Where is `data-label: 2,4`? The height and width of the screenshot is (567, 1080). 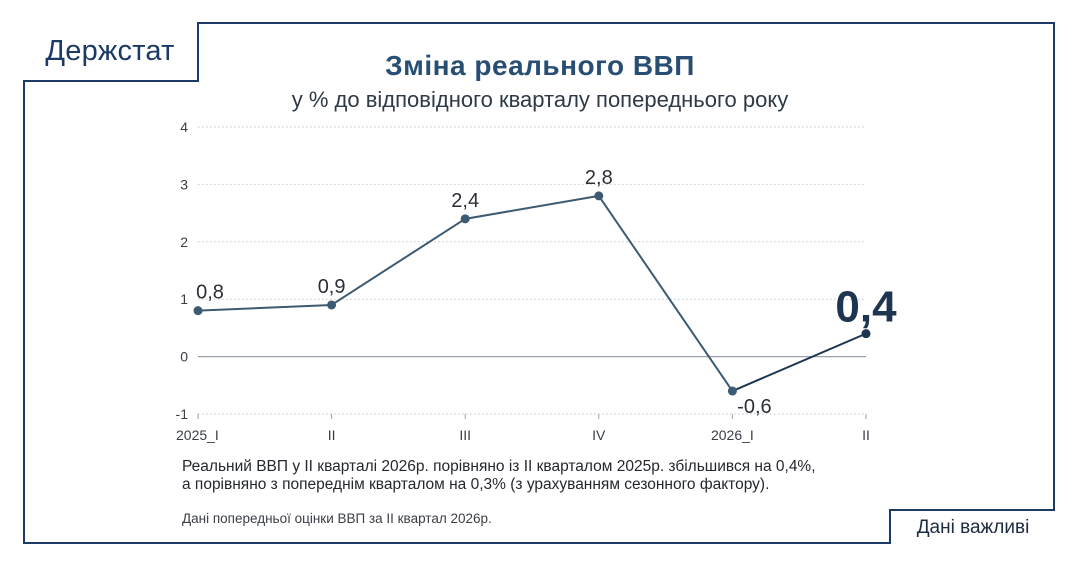
data-label: 2,4 is located at coordinates (465, 201).